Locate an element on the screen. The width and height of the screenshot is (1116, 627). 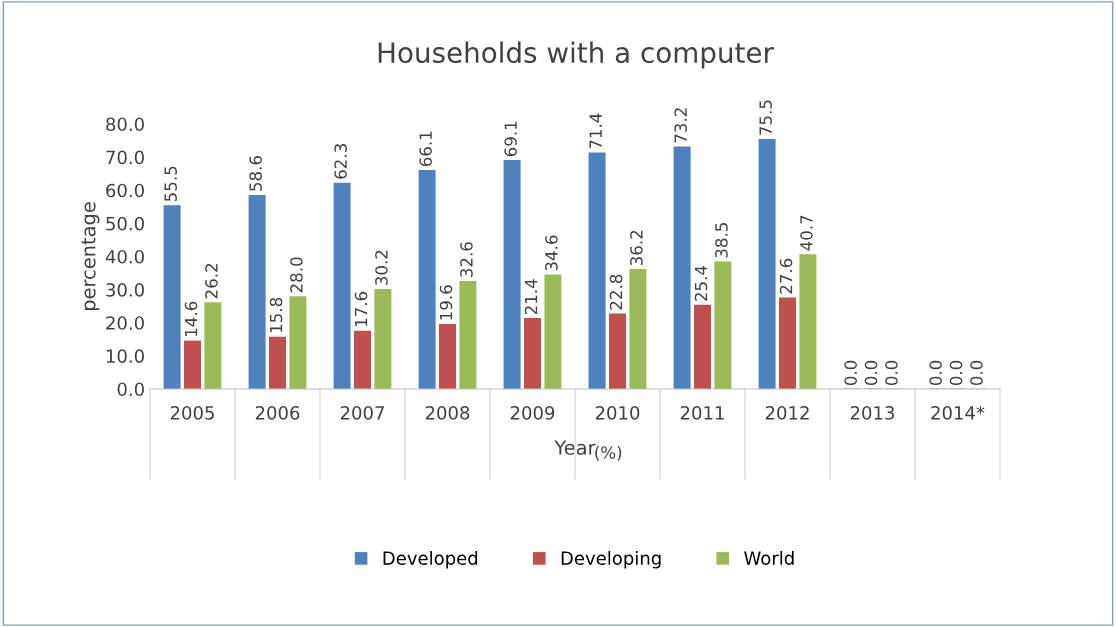
chart-title: Households with a computer is located at coordinates (576, 55).